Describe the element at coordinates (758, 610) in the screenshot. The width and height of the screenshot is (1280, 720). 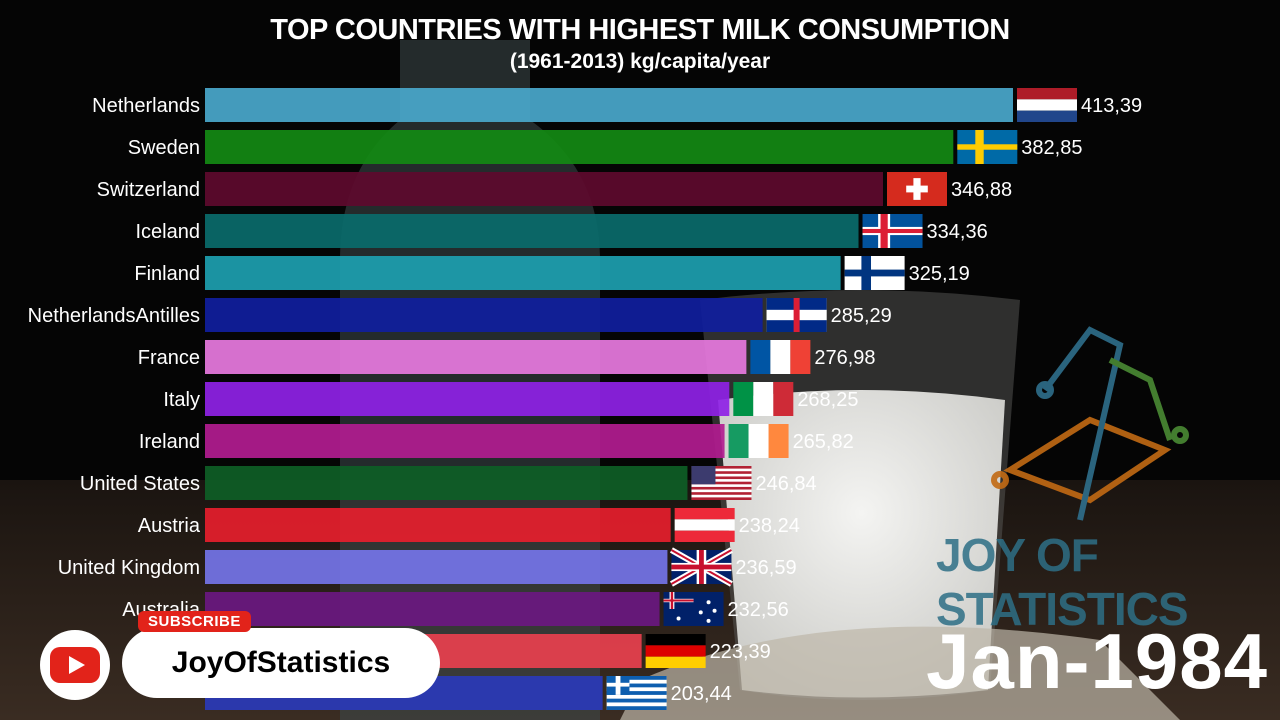
I see `value-label: 232,56` at that location.